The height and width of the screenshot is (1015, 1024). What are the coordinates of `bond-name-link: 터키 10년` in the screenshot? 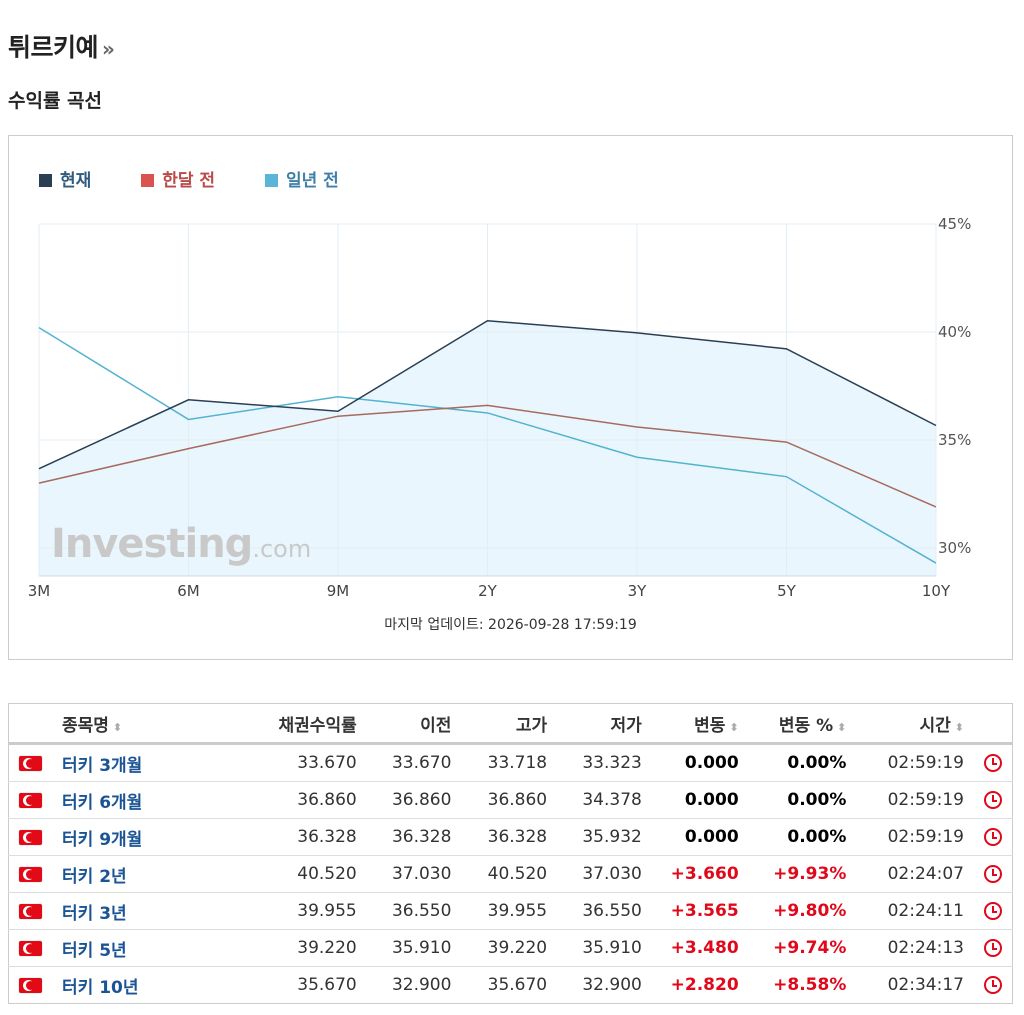 It's located at (100, 987).